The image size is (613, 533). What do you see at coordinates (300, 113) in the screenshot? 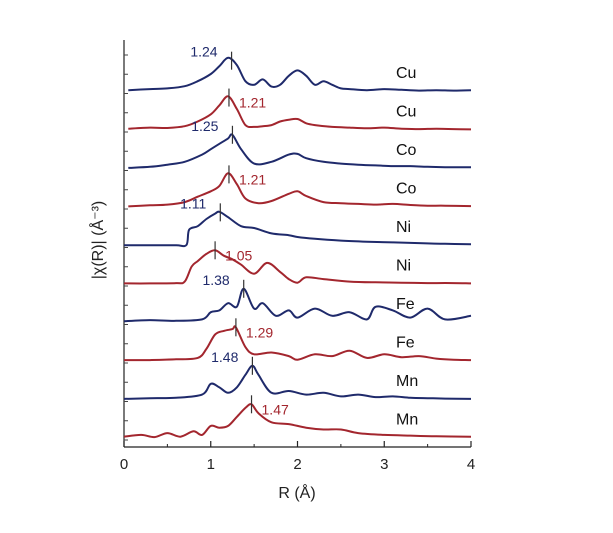
I see `trace-cu-red` at bounding box center [300, 113].